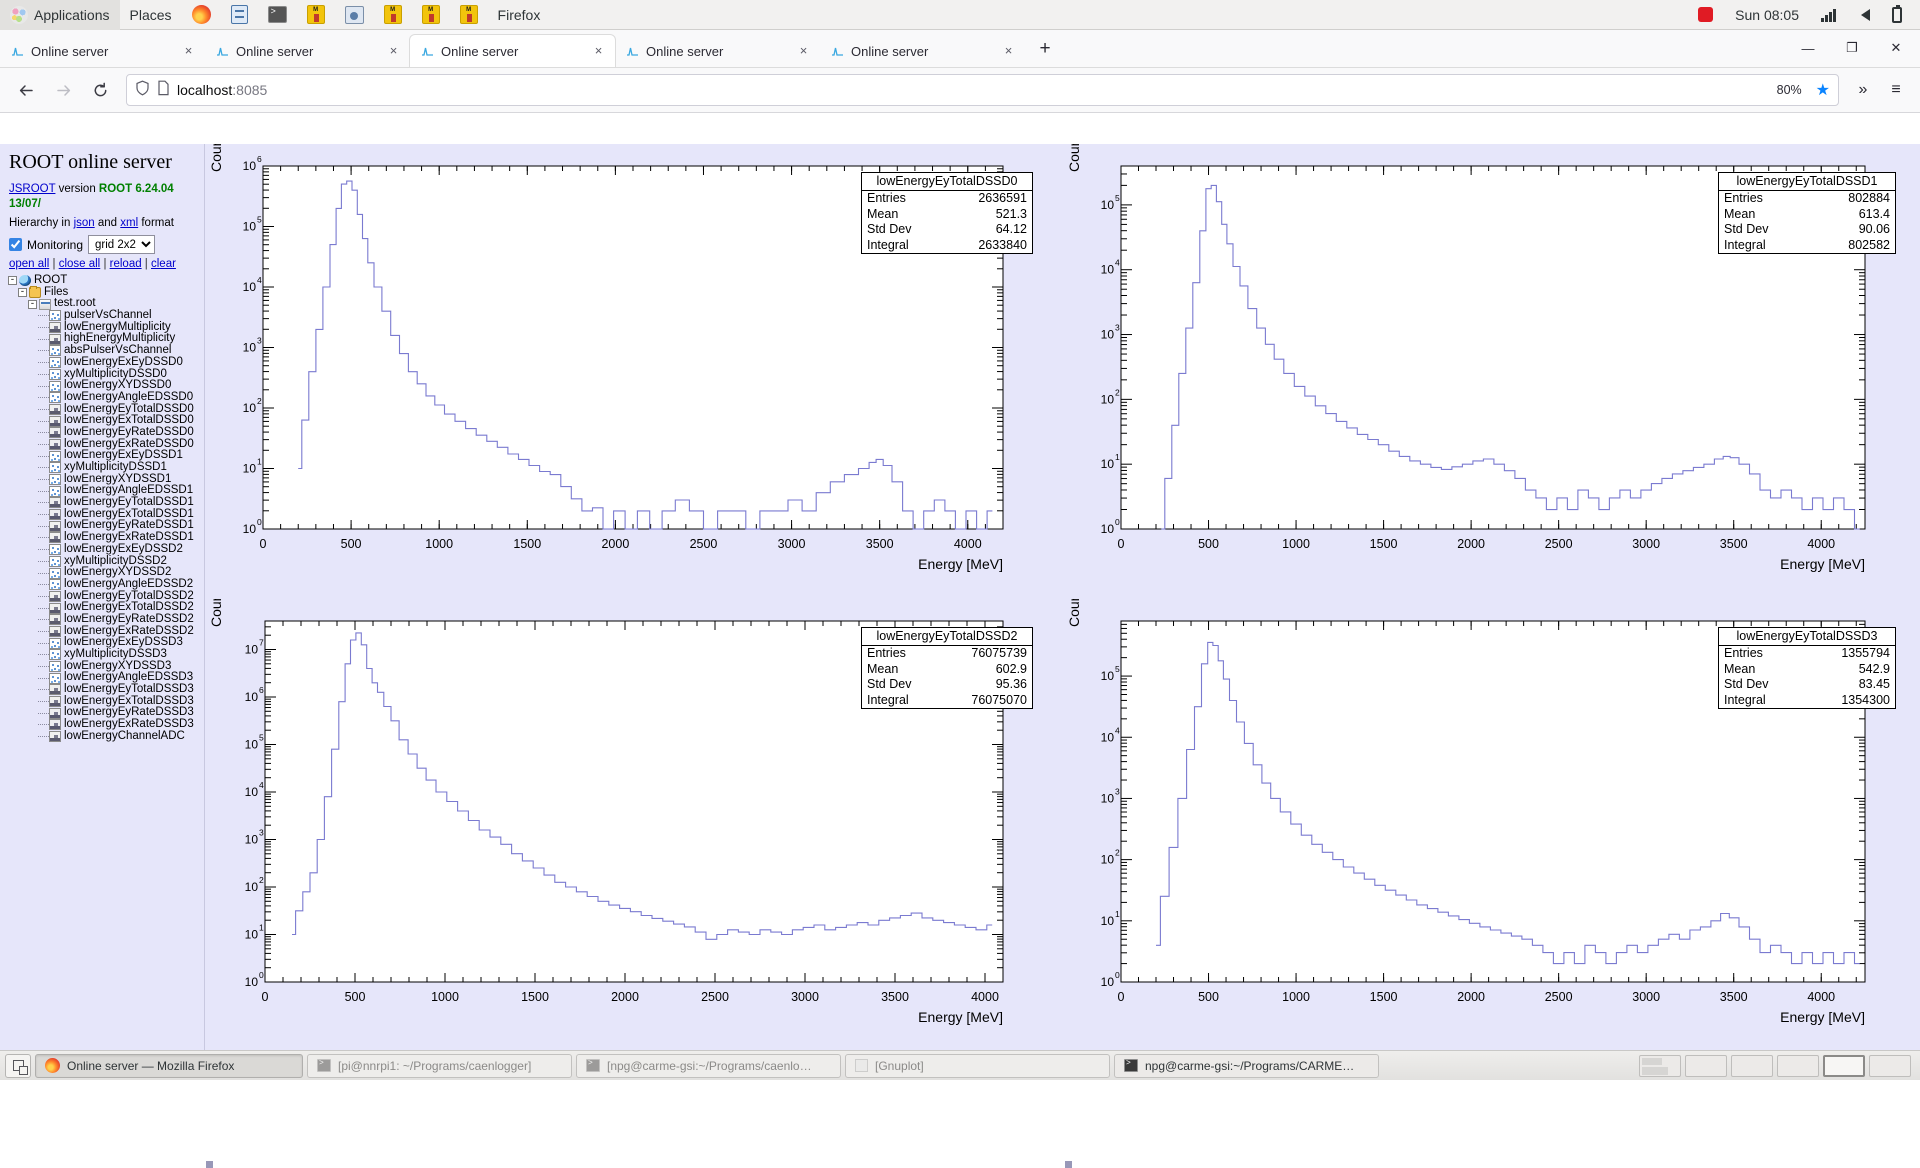 The image size is (1920, 1168). What do you see at coordinates (106, 689) in the screenshot?
I see `tree-item-lowEnergyEyTotalDSSD3: lowEnergyEyTotalDSSD3` at bounding box center [106, 689].